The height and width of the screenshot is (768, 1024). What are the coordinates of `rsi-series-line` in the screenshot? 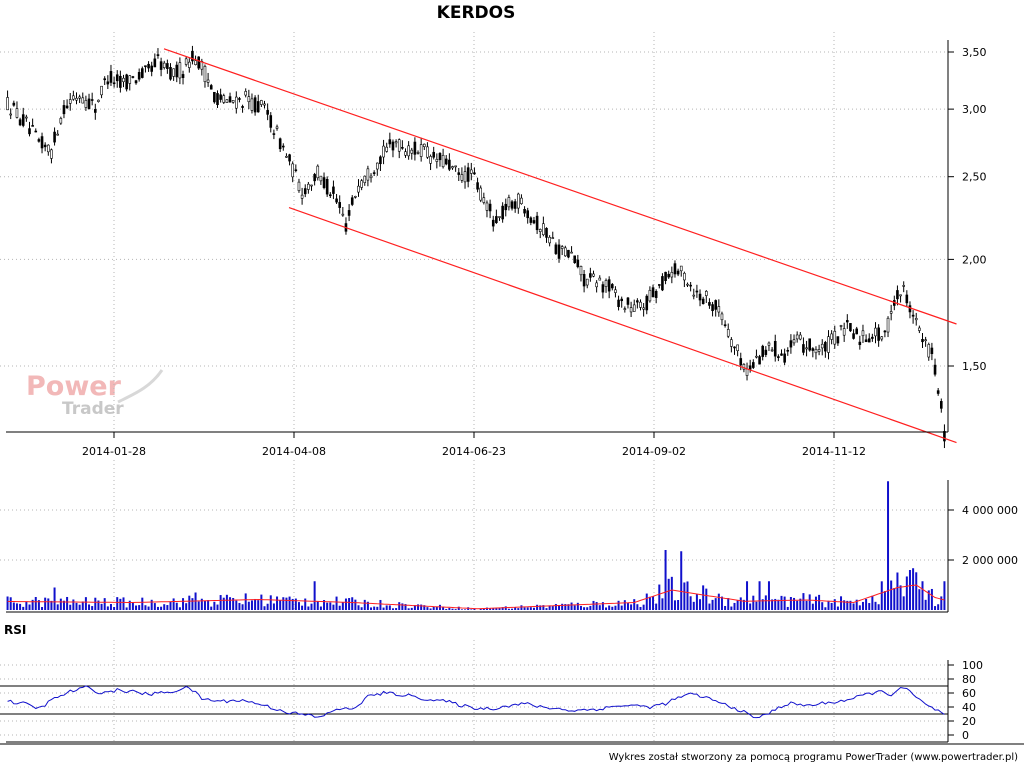 It's located at (476, 702).